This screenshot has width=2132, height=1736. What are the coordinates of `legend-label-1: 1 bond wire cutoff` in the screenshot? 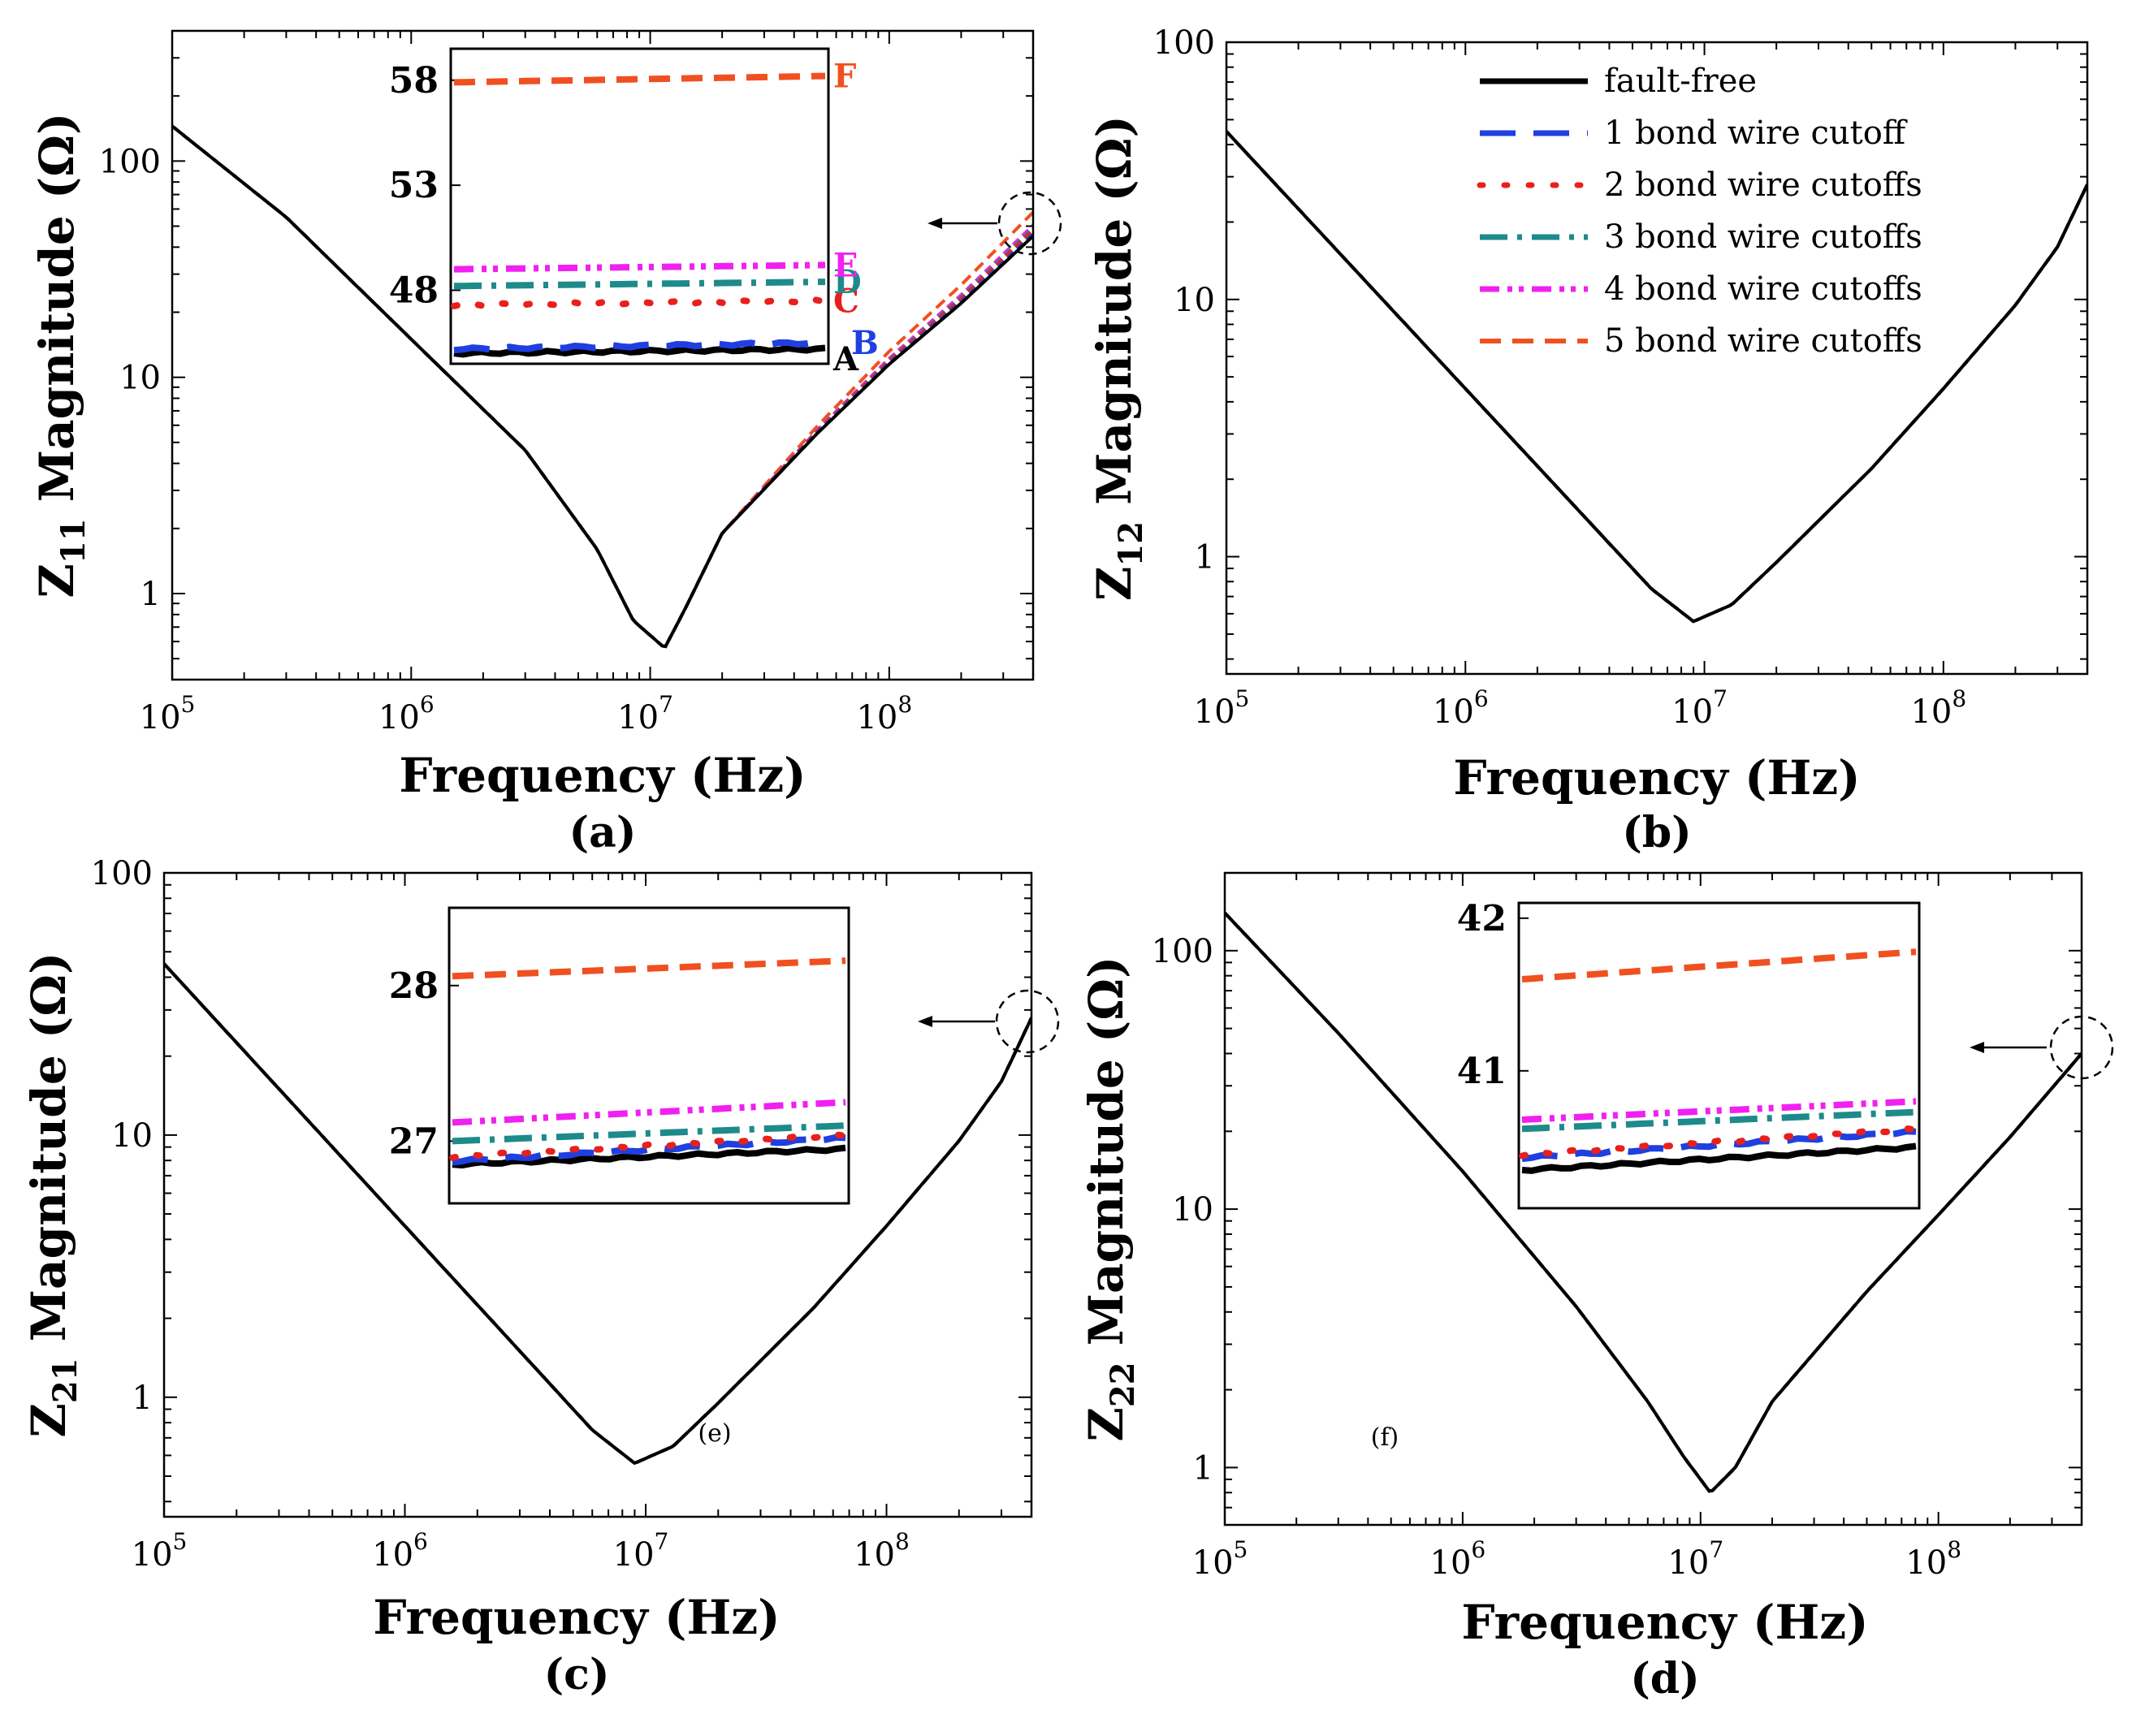 It's located at (1756, 133).